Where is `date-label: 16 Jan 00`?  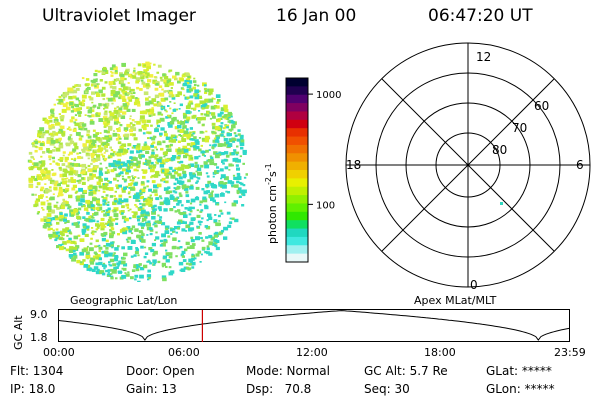 date-label: 16 Jan 00 is located at coordinates (316, 16).